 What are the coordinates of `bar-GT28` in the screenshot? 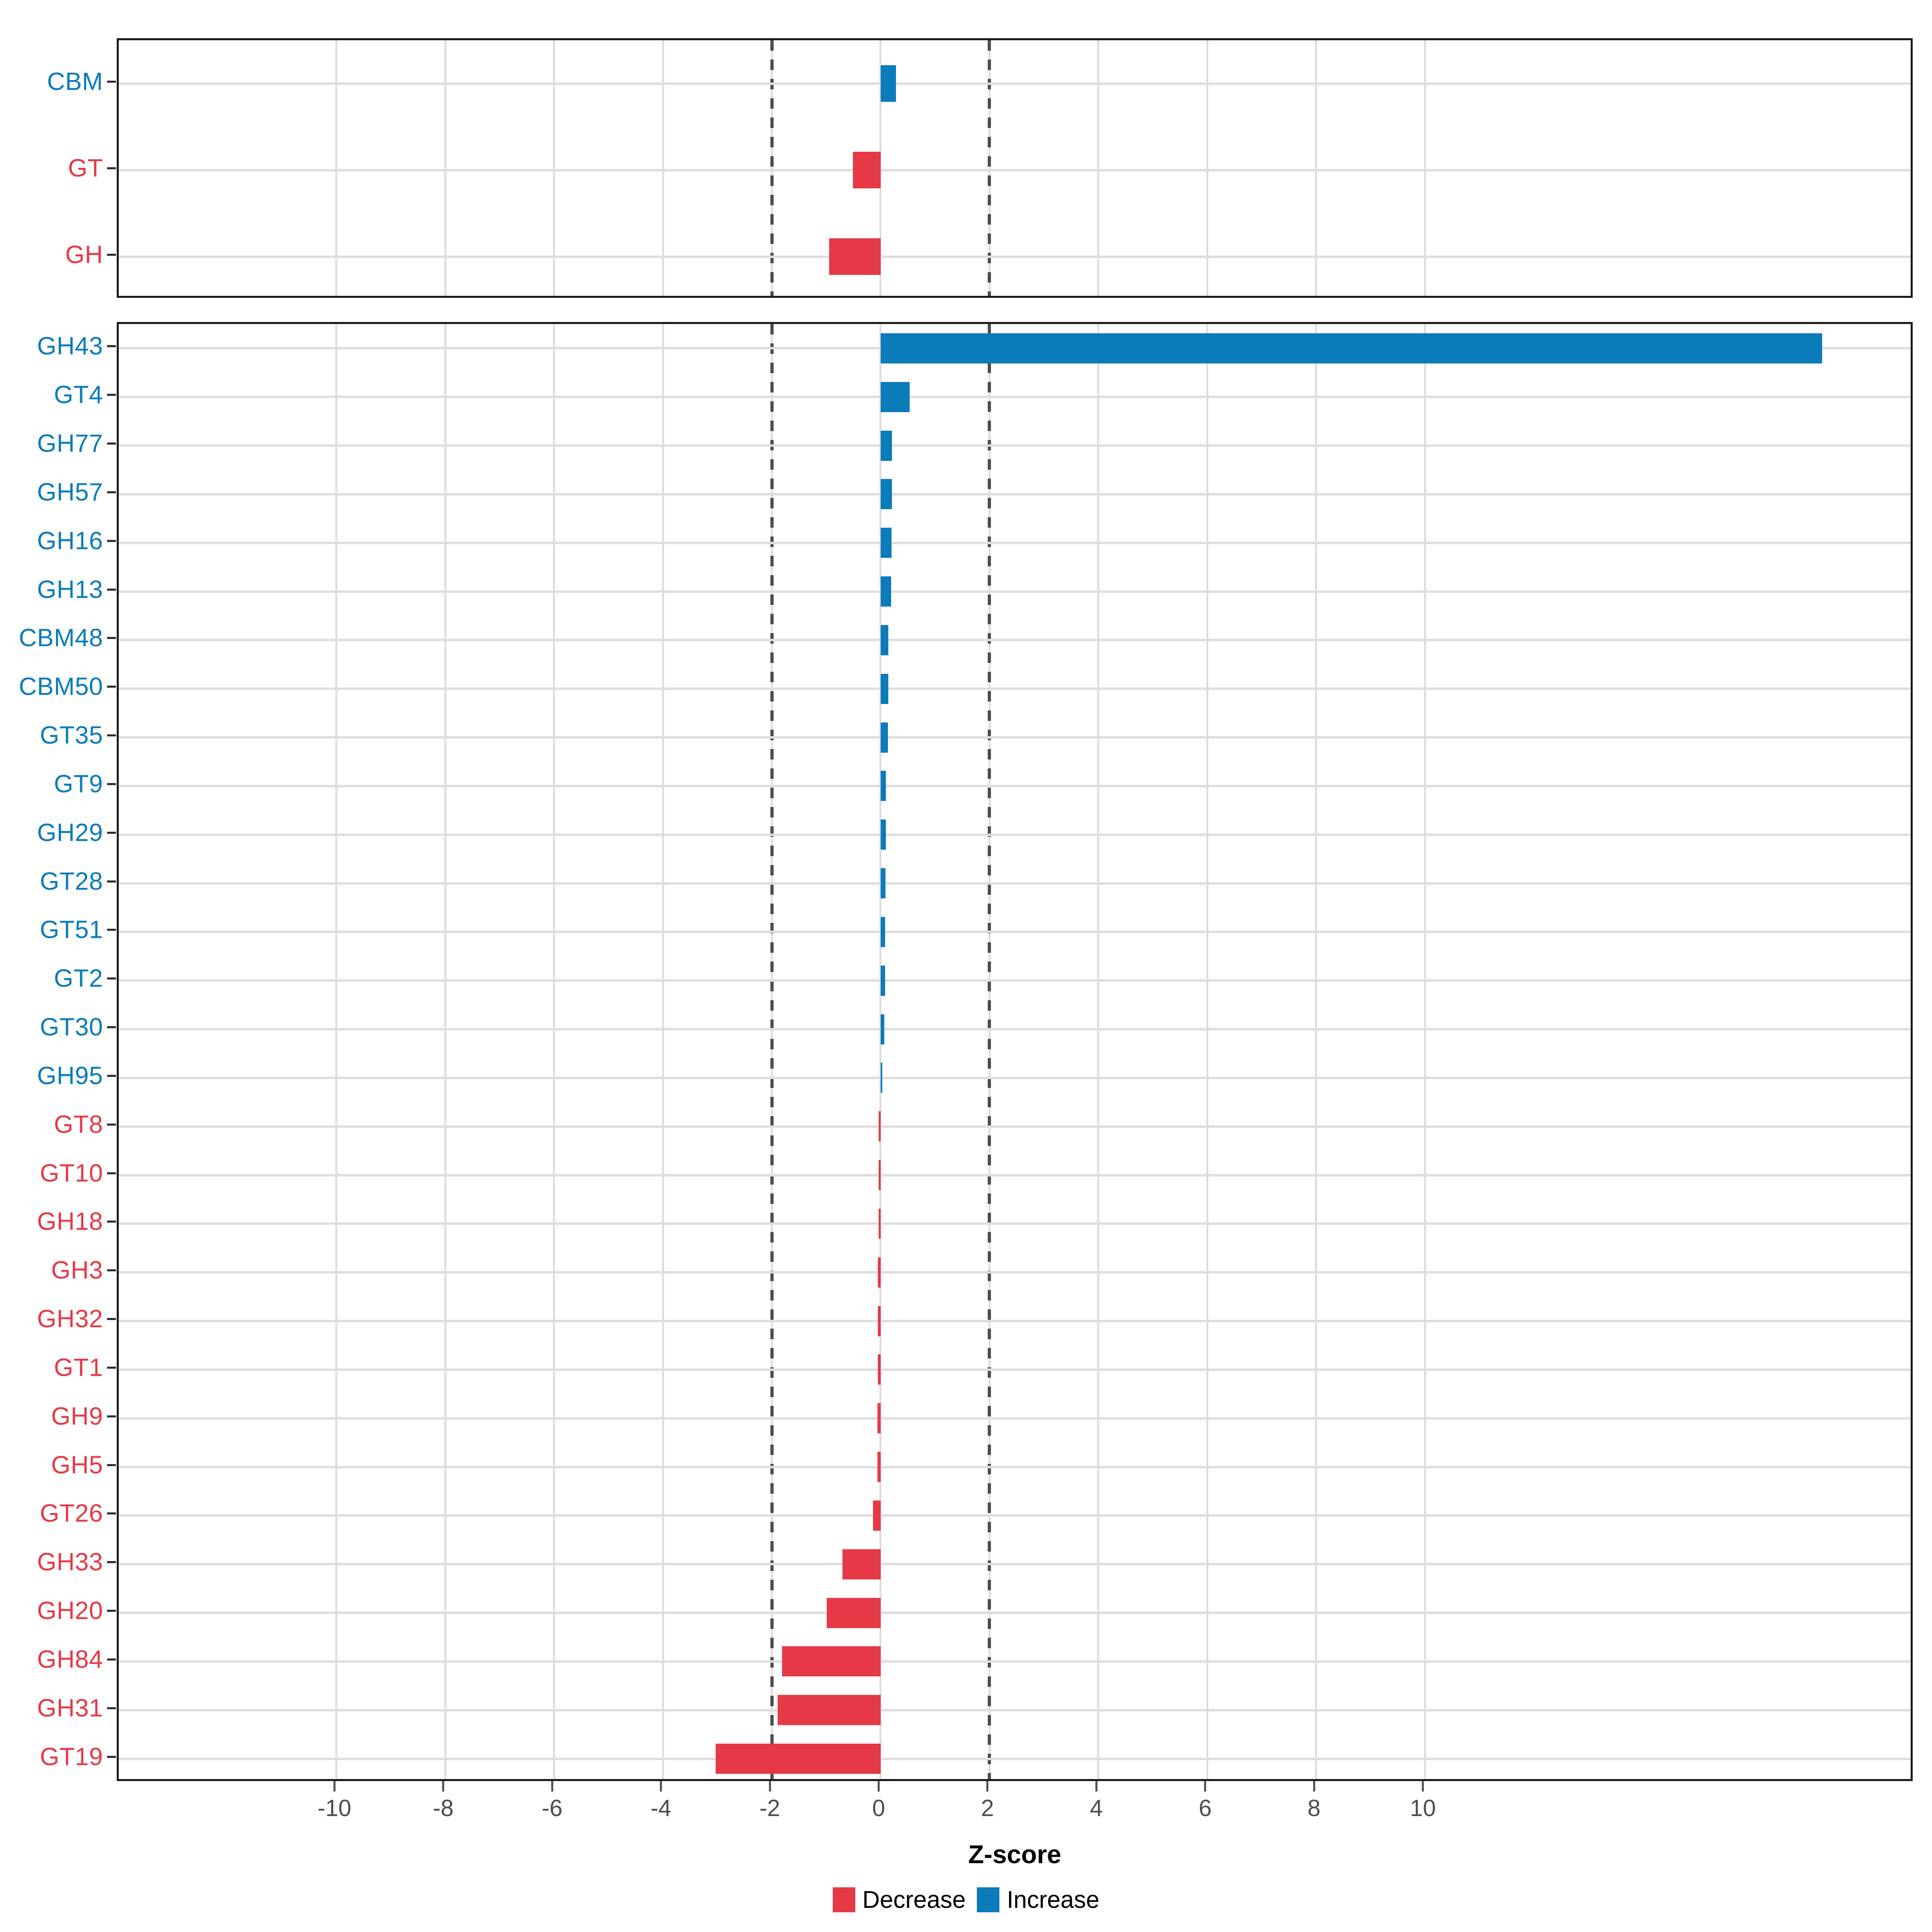 It's located at (883, 884).